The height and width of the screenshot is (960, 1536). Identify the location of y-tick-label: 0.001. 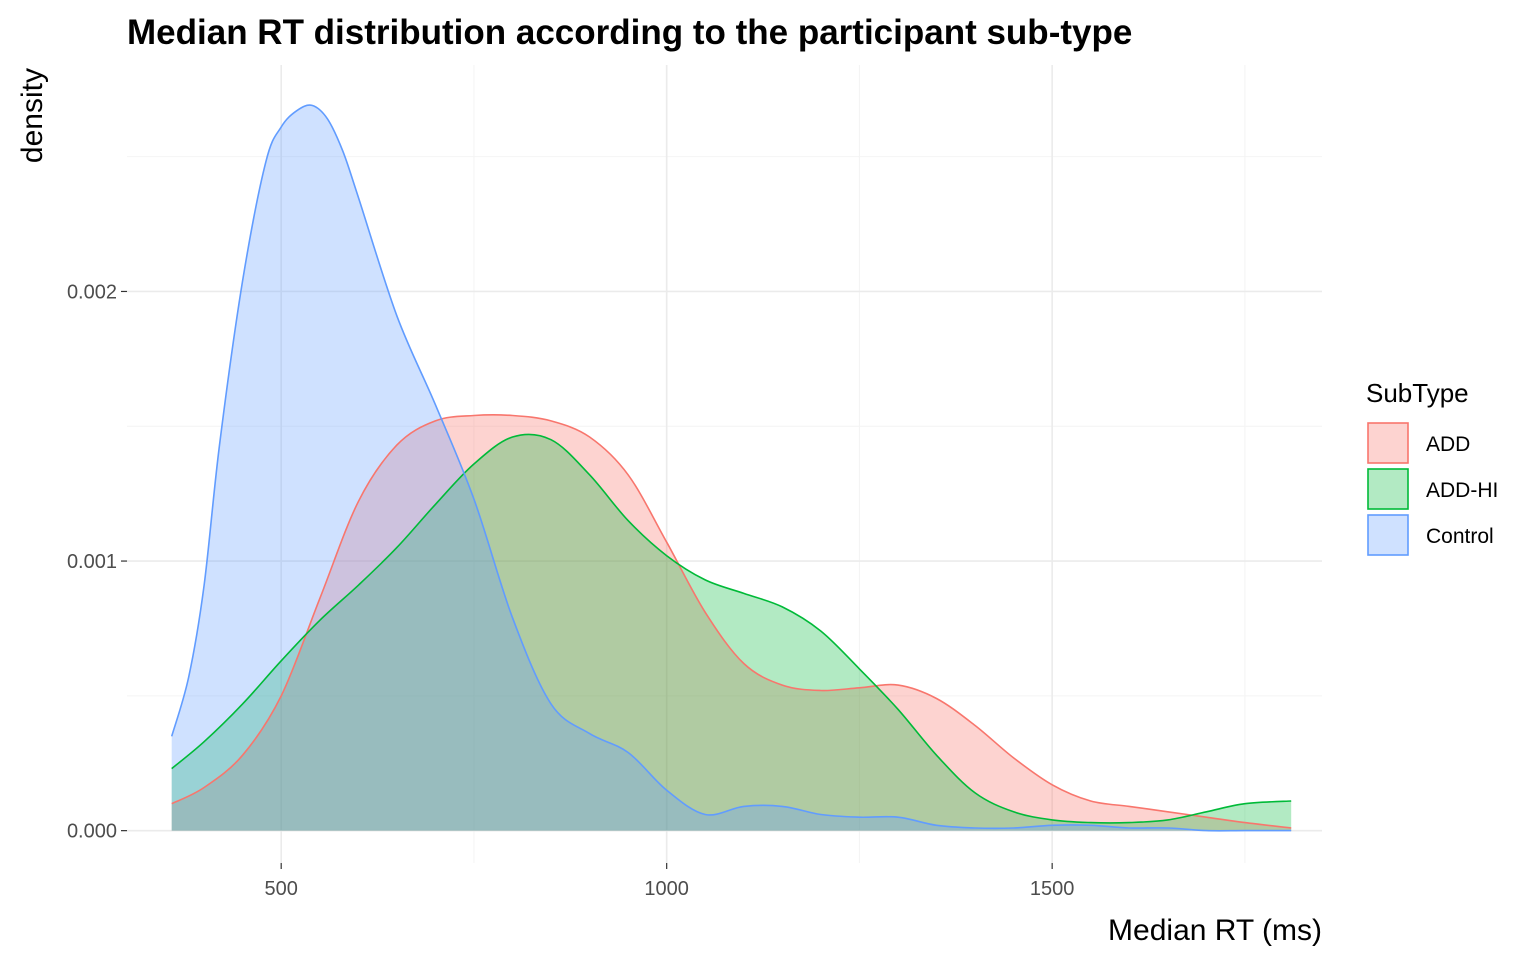
(92, 562).